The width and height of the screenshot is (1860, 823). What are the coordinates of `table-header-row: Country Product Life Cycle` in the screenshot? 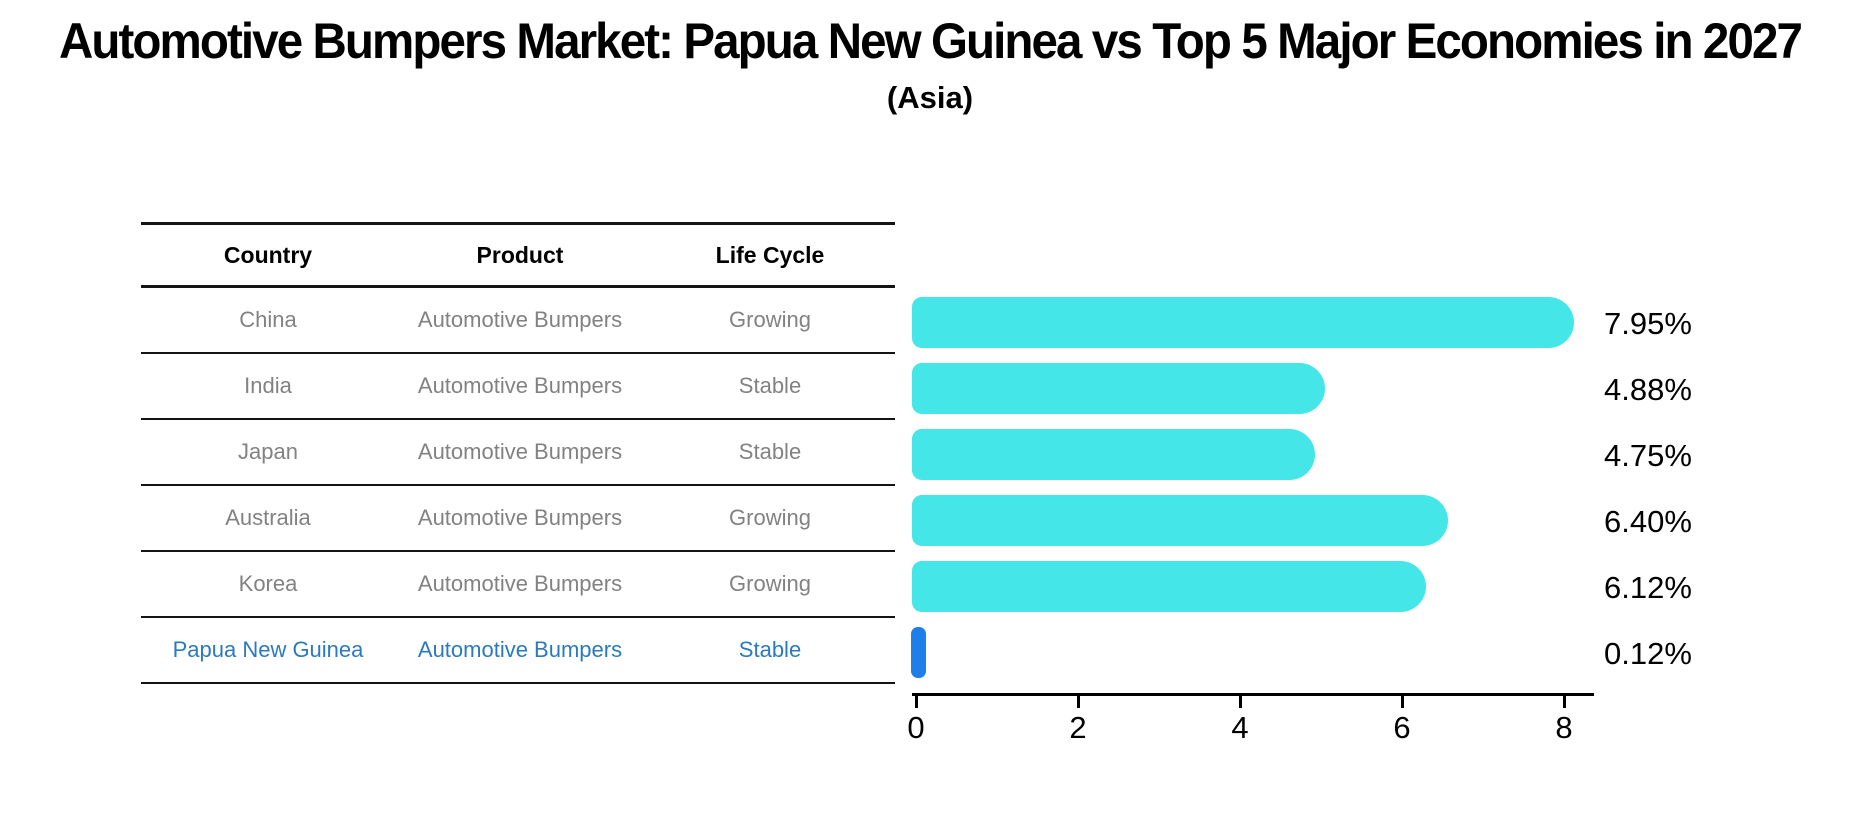 It's located at (518, 255).